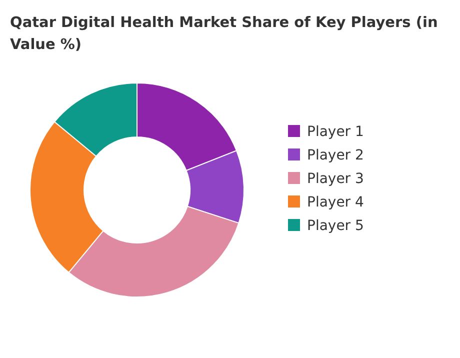  Describe the element at coordinates (335, 156) in the screenshot. I see `legend-label: Player 2` at that location.